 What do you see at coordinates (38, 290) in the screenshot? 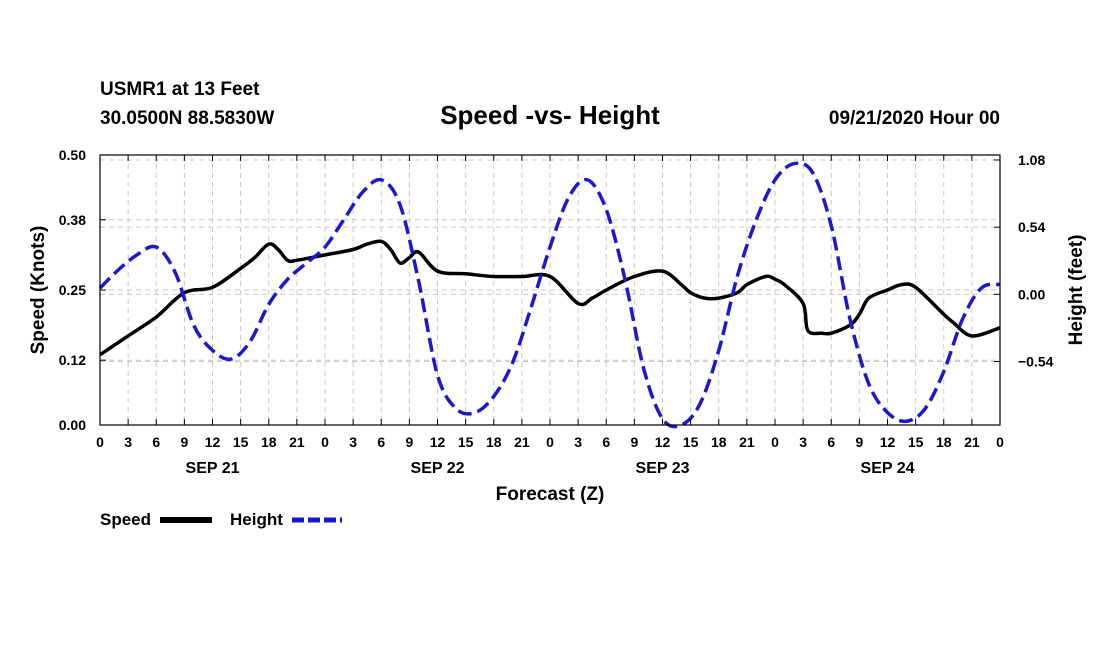
I see `y-axis-title: Speed (Knots)` at bounding box center [38, 290].